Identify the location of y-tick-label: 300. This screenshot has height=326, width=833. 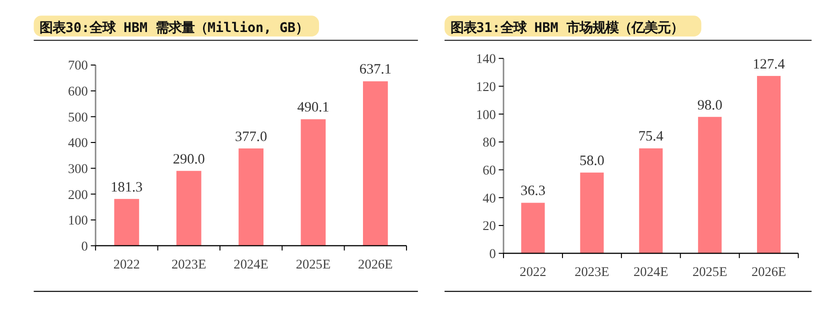
(78, 168).